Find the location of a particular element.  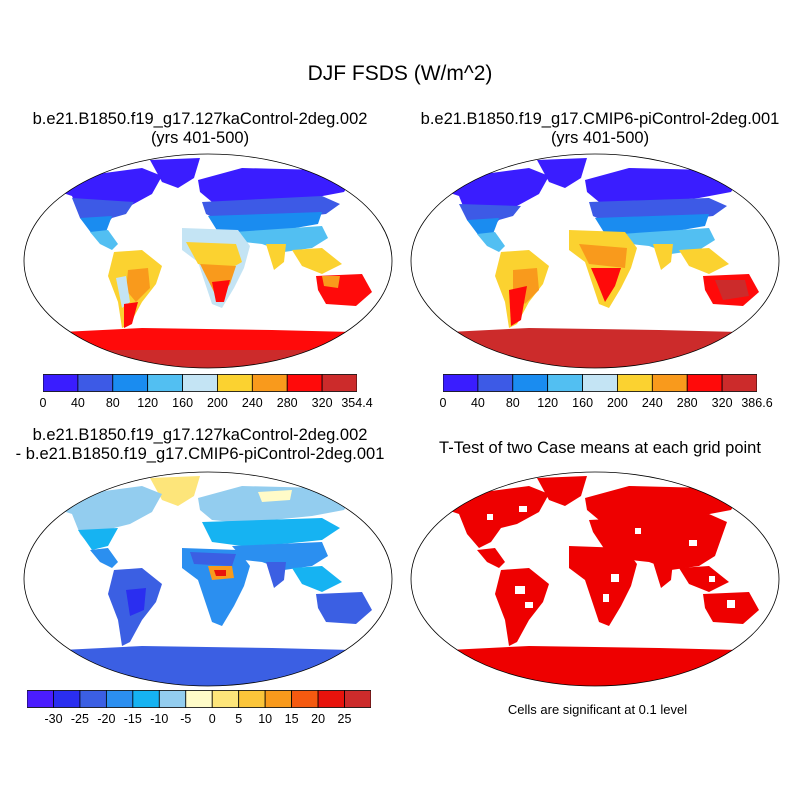

colorbar-tick-label: 386.6 is located at coordinates (757, 403).